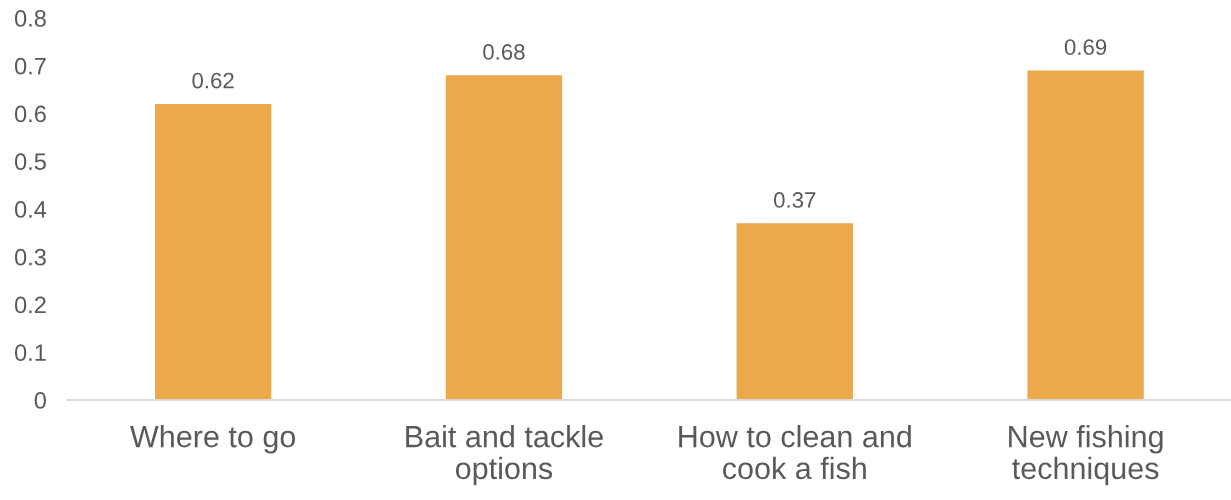 The image size is (1231, 500). Describe the element at coordinates (213, 80) in the screenshot. I see `data-label: 0.62` at that location.